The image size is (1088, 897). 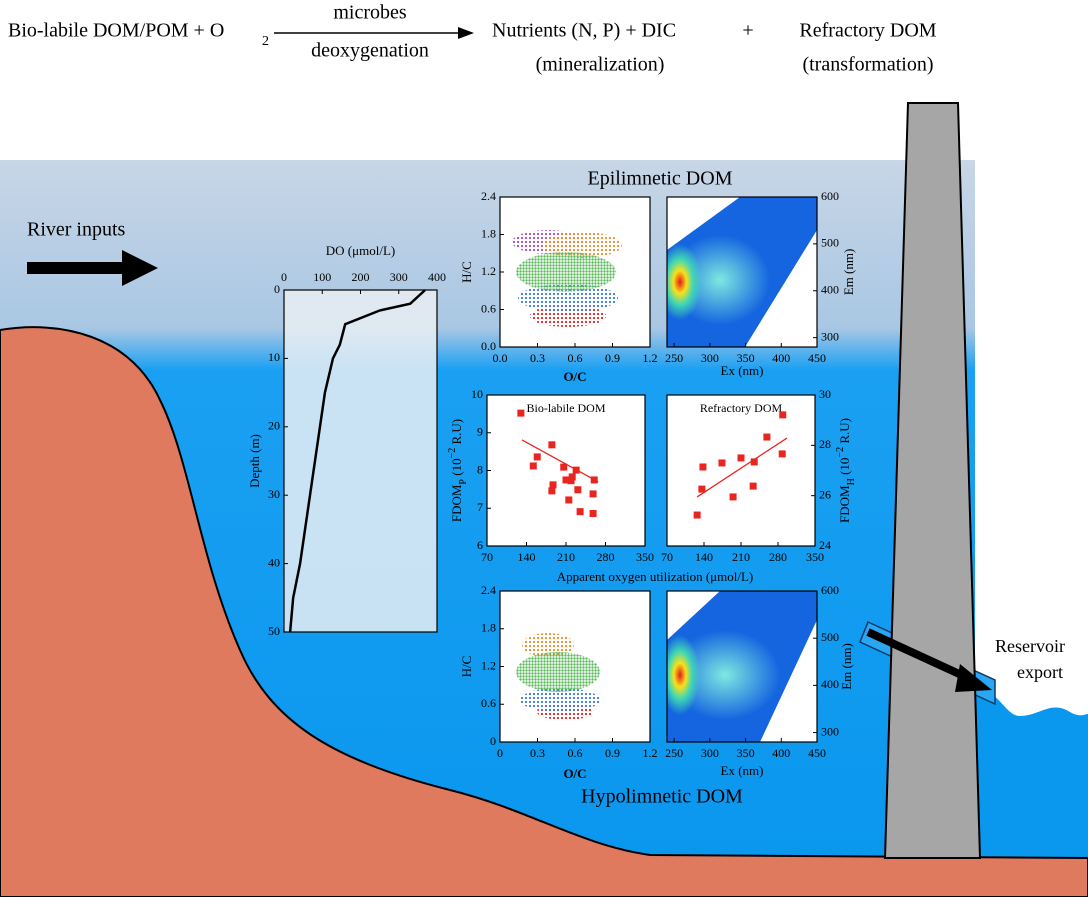 I want to click on eem-contour, so click(x=725, y=675).